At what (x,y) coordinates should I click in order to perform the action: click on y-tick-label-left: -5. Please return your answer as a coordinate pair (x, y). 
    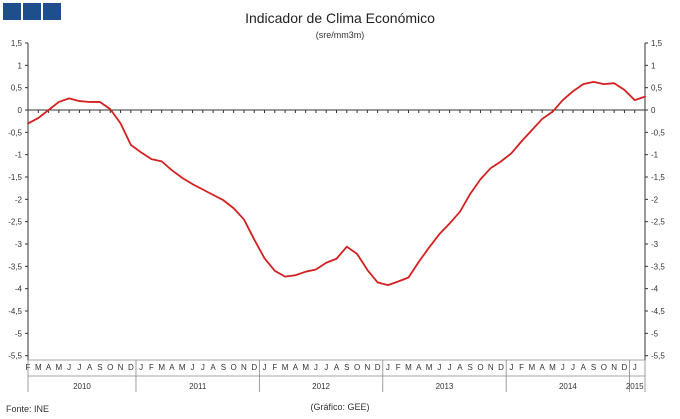
    Looking at the image, I should click on (19, 333).